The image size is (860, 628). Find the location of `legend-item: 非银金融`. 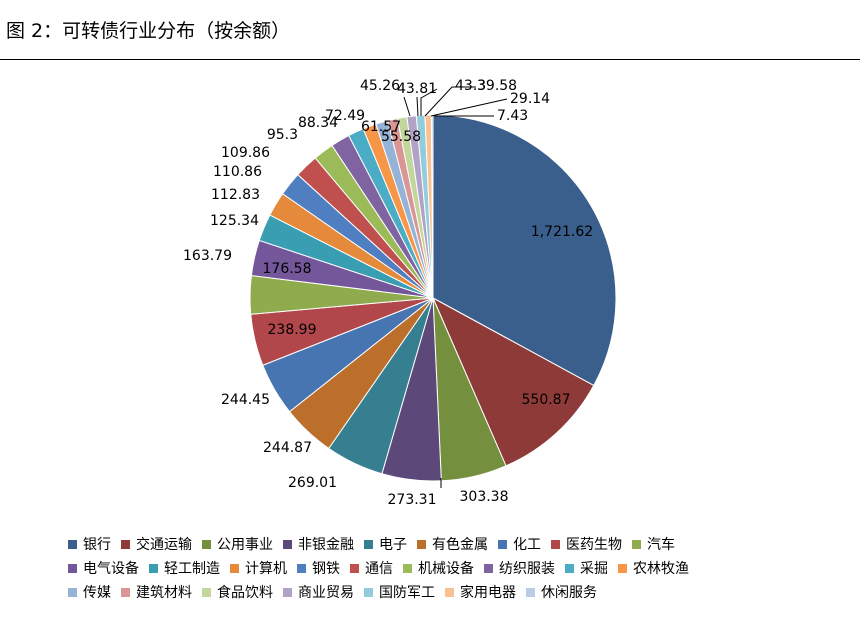

legend-item: 非银金融 is located at coordinates (318, 544).